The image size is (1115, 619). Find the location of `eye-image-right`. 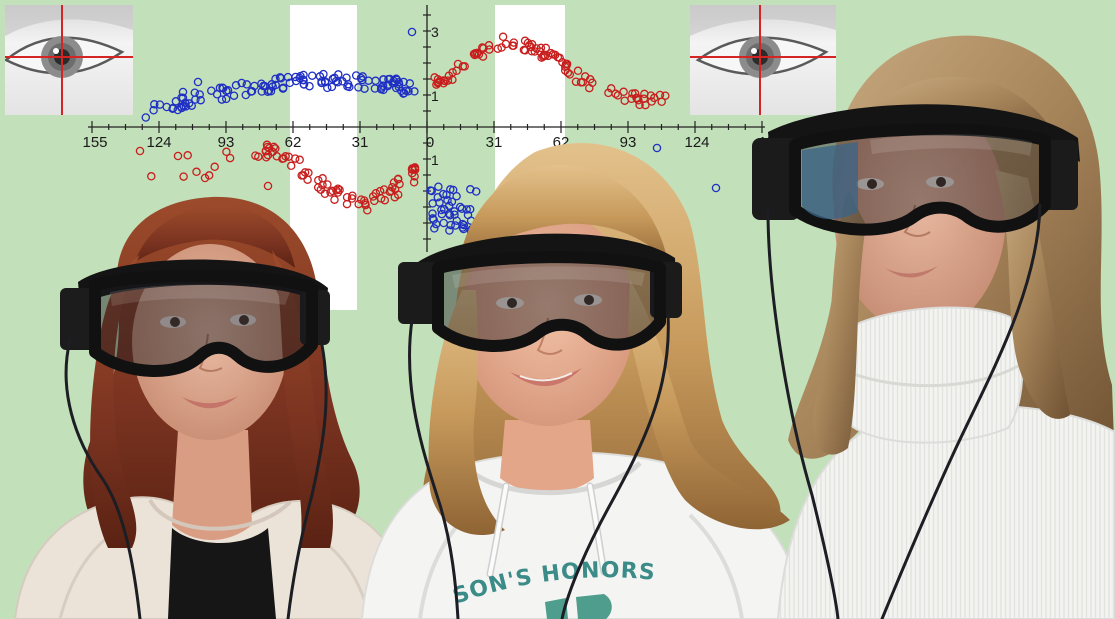

eye-image-right is located at coordinates (763, 60).